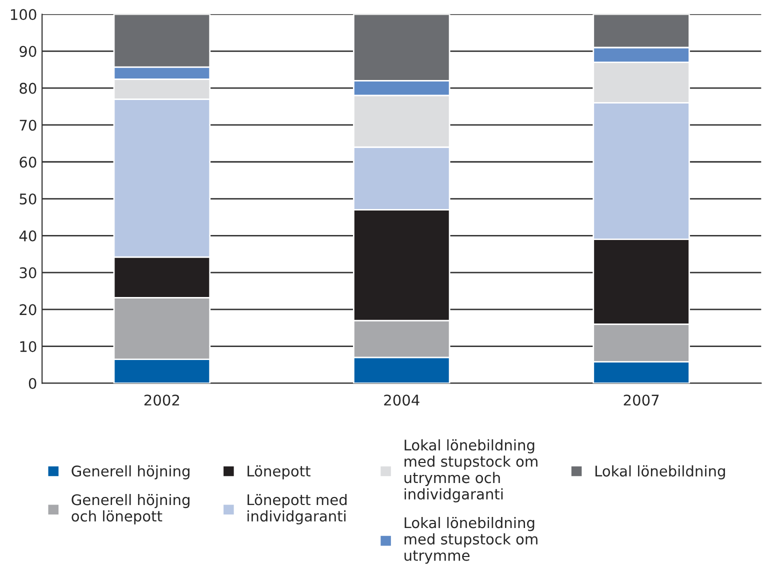  Describe the element at coordinates (28, 310) in the screenshot. I see `y-tick-label: 20` at that location.